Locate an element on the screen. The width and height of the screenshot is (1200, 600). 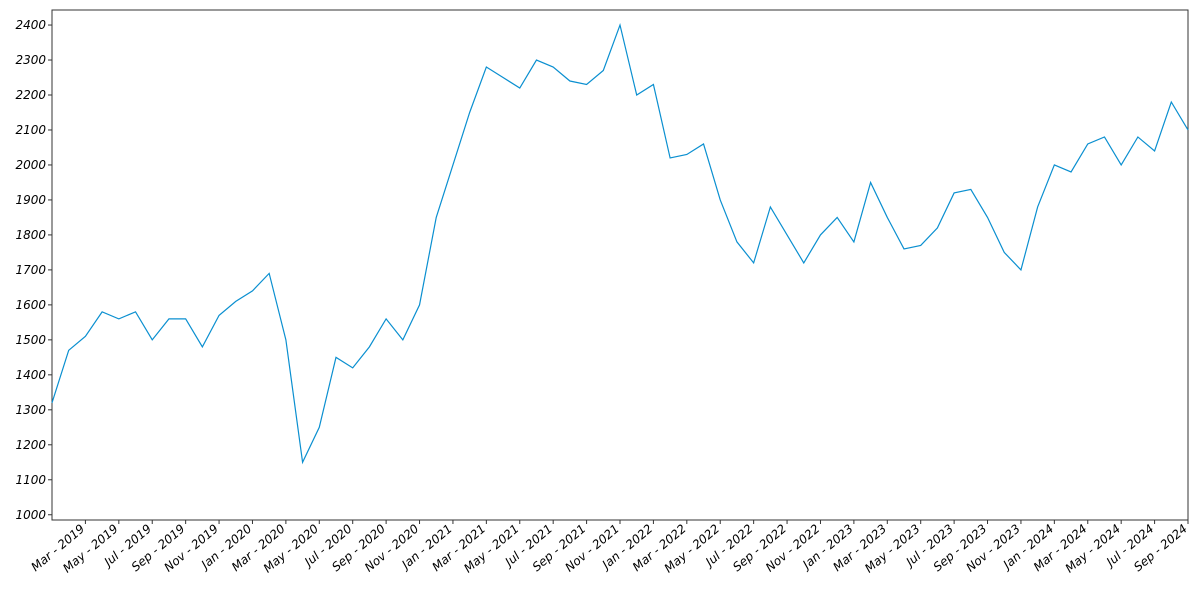
y-tick-label: 1400 is located at coordinates (30, 375).